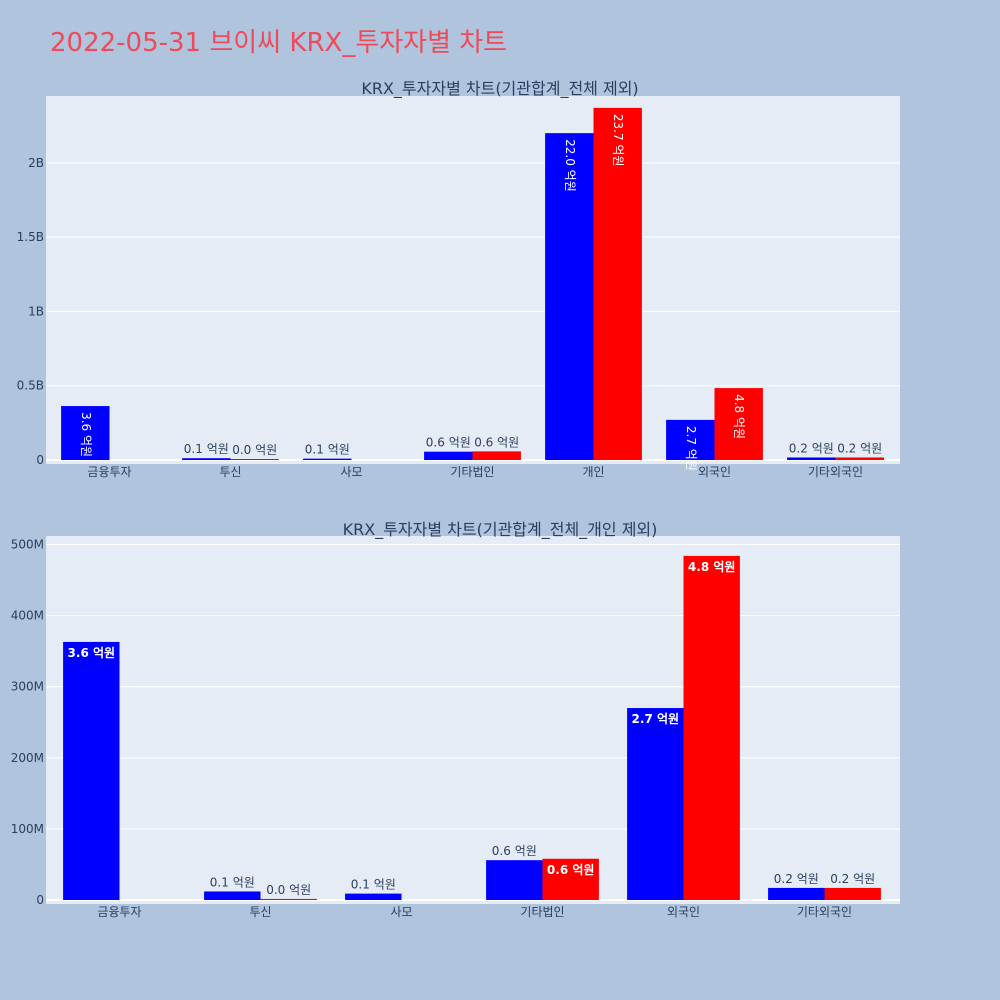  What do you see at coordinates (593, 472) in the screenshot?
I see `x-tick-label: 개인` at bounding box center [593, 472].